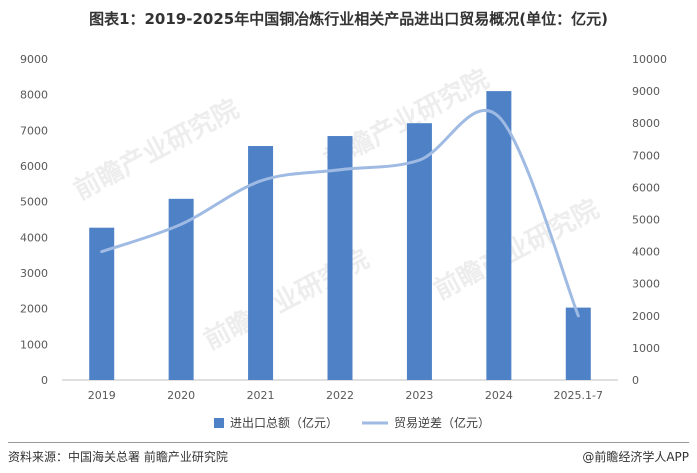 The width and height of the screenshot is (697, 473). What do you see at coordinates (261, 395) in the screenshot?
I see `x-tick-2021: 2021` at bounding box center [261, 395].